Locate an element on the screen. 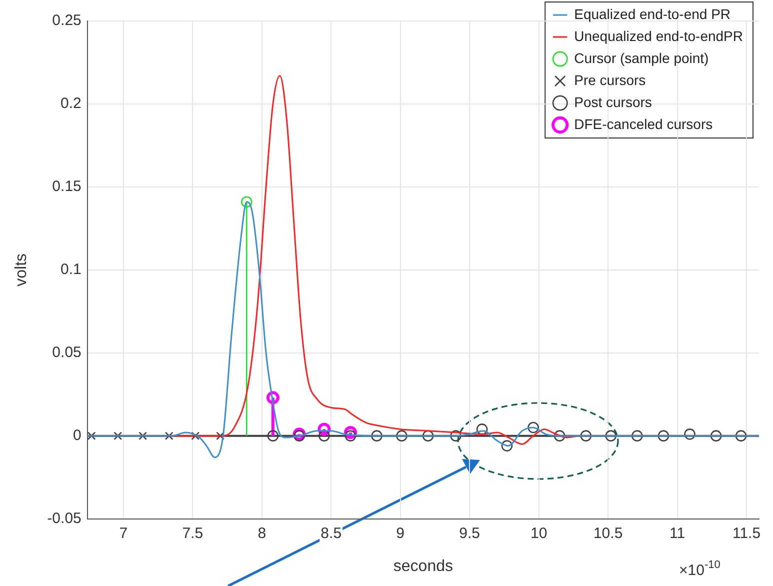 The width and height of the screenshot is (773, 586). y-tick-label: 0.25 is located at coordinates (67, 21).